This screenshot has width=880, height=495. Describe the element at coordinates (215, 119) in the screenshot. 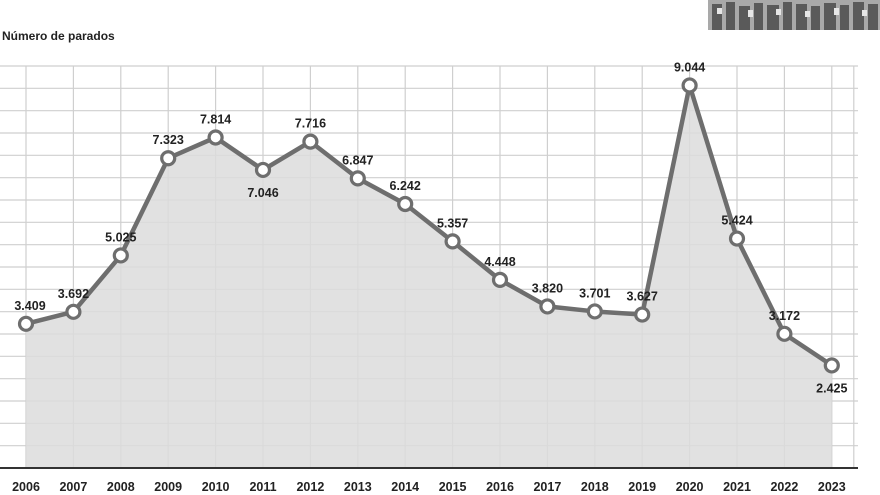

I see `data-label: 7.814` at that location.